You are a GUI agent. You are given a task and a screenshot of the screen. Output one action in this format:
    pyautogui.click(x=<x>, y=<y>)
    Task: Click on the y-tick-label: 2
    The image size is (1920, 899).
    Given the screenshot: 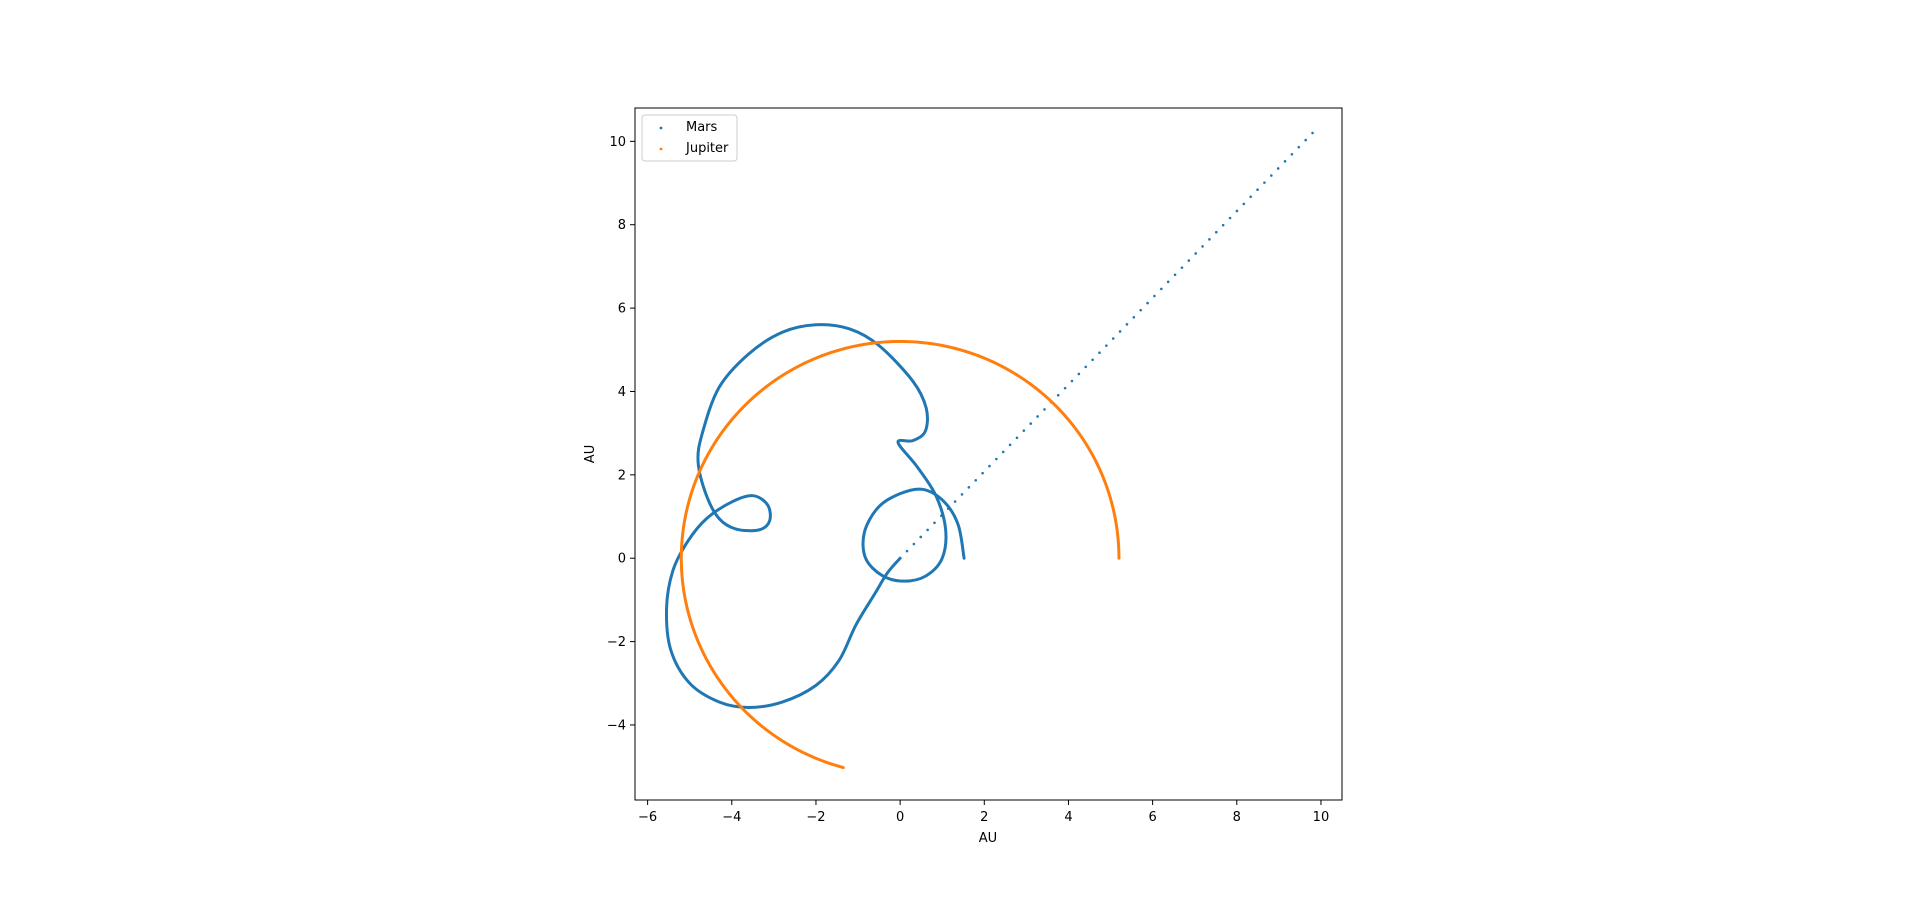 What is the action you would take?
    pyautogui.click(x=622, y=475)
    